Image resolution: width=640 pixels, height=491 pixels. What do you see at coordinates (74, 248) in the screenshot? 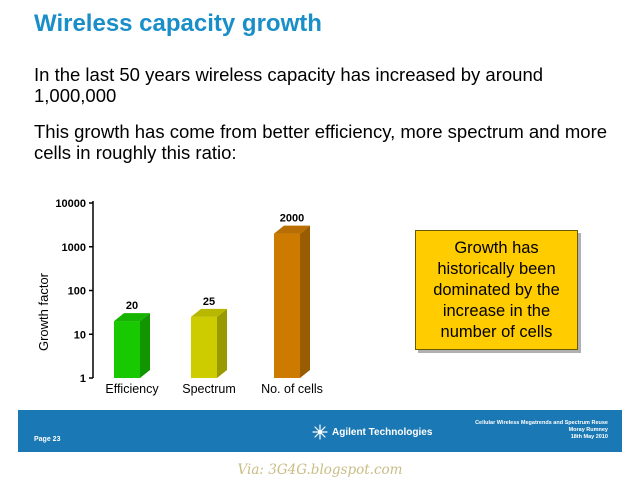
I see `y-tick-label: 1000` at bounding box center [74, 248].